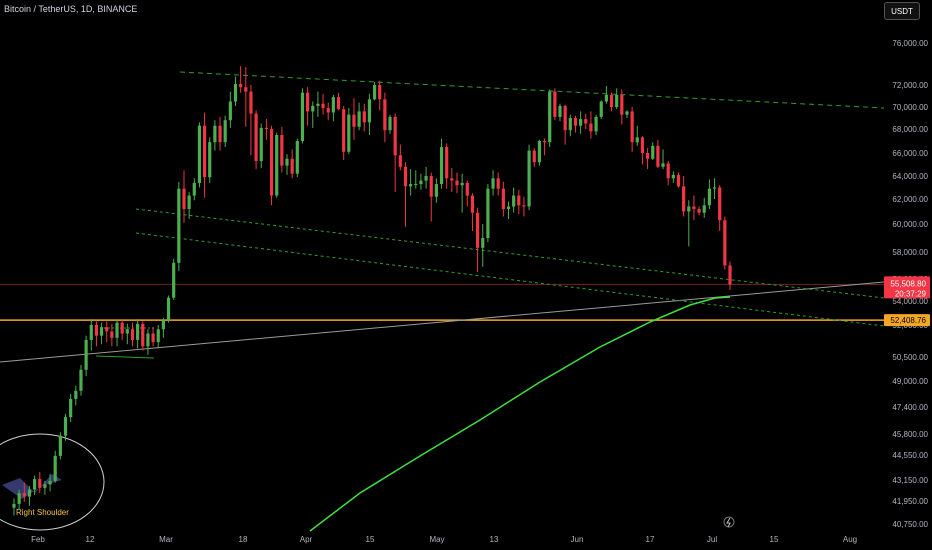  What do you see at coordinates (910, 224) in the screenshot?
I see `price-tick-label: 60,000.00` at bounding box center [910, 224].